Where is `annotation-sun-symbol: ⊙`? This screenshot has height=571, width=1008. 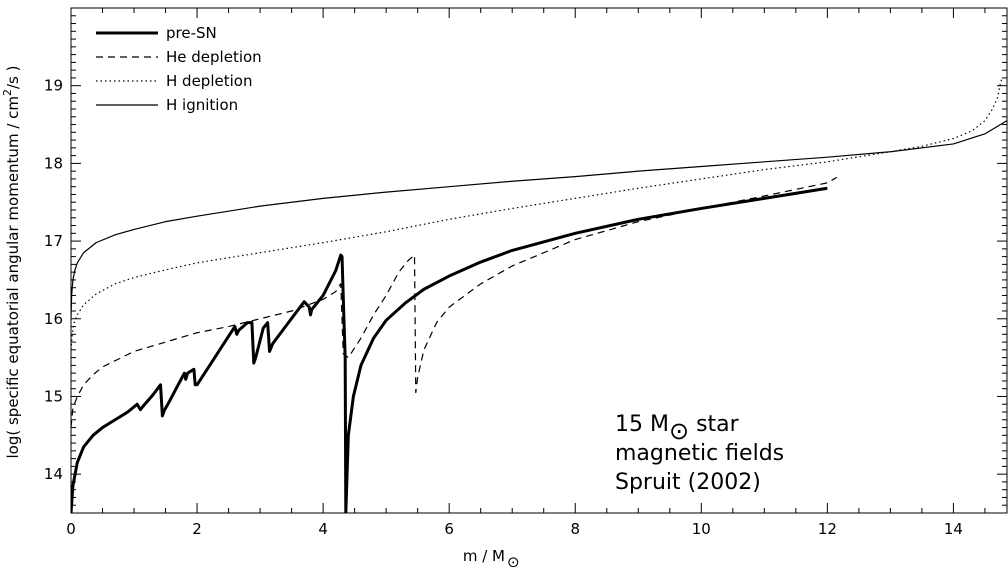
annotation-sun-symbol: ⊙ is located at coordinates (679, 431).